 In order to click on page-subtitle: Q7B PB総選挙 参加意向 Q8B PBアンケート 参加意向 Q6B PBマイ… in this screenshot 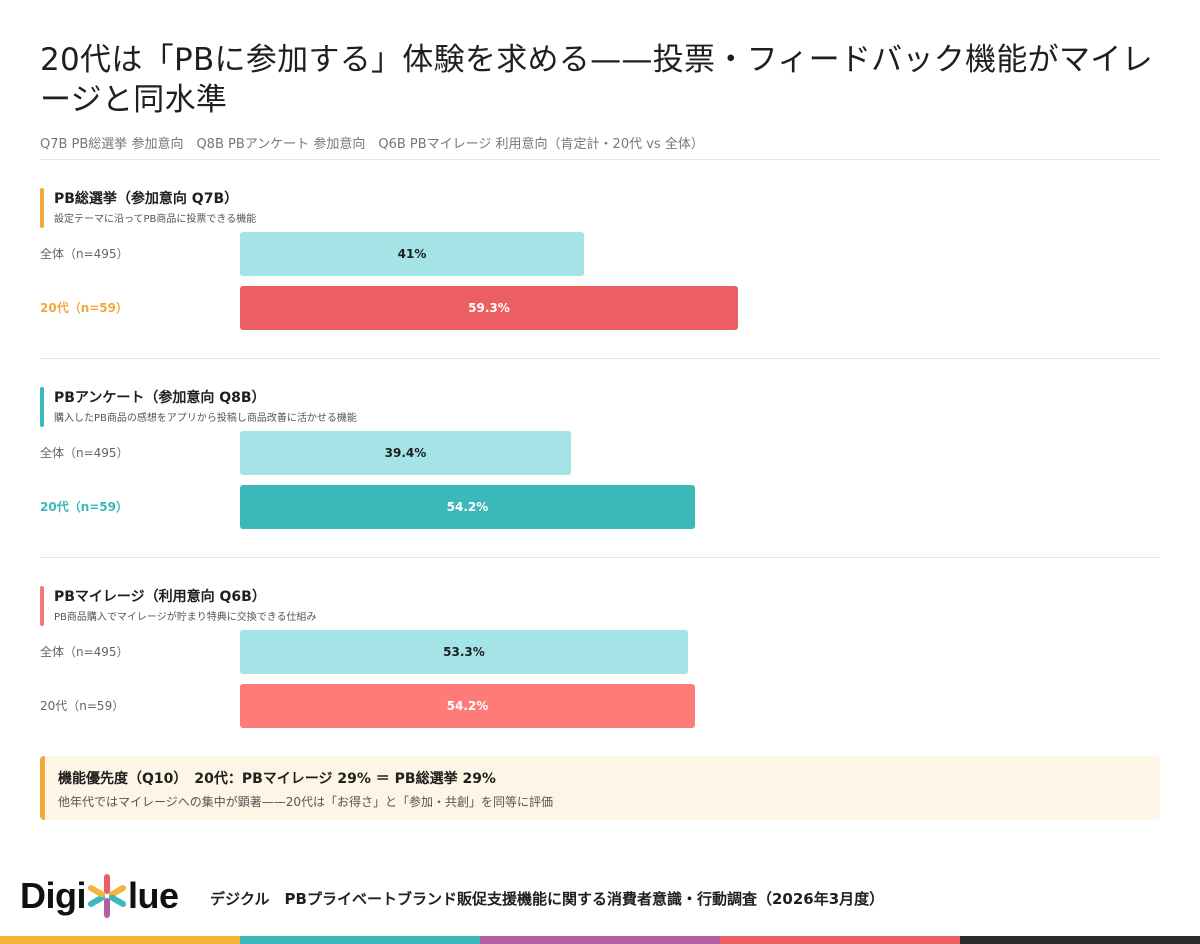, I will do `click(372, 144)`.